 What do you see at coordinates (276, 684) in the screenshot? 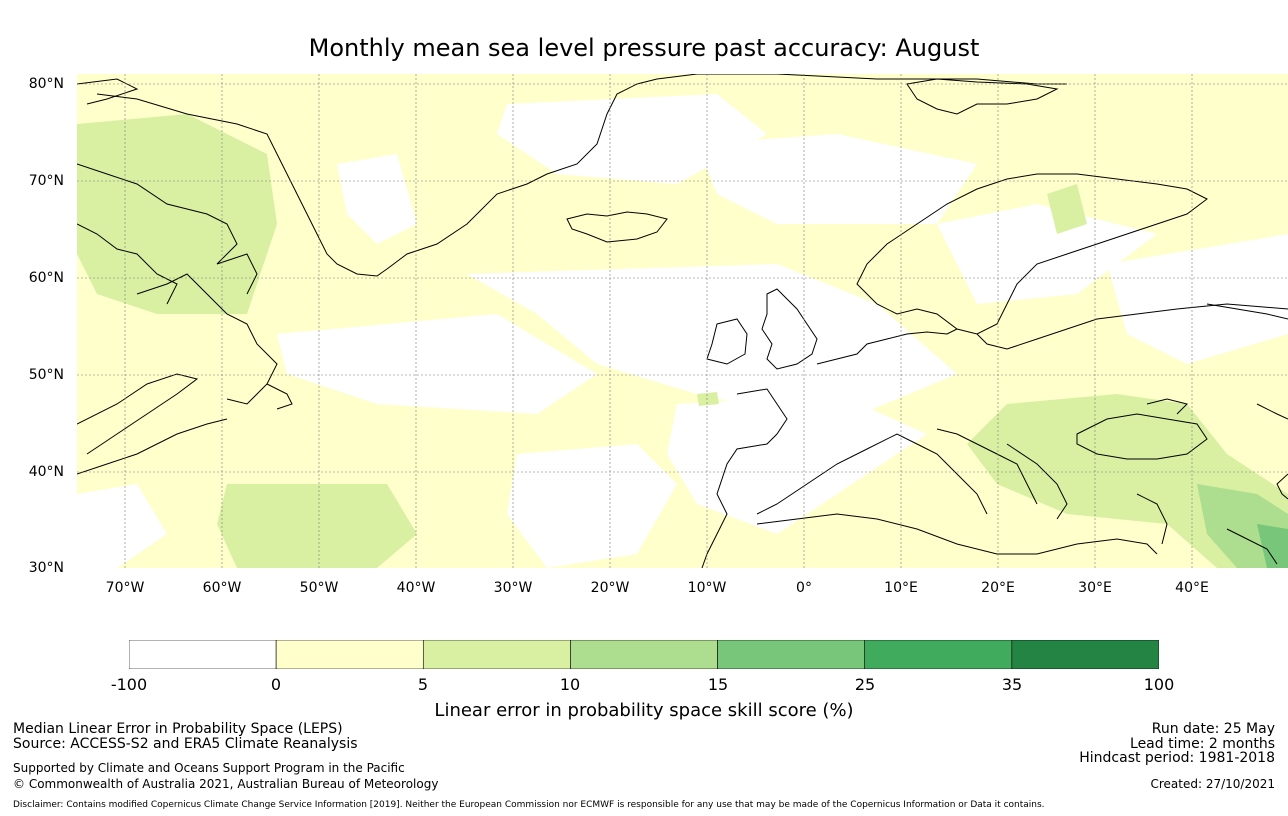
I see `colorbar-tick: 0` at bounding box center [276, 684].